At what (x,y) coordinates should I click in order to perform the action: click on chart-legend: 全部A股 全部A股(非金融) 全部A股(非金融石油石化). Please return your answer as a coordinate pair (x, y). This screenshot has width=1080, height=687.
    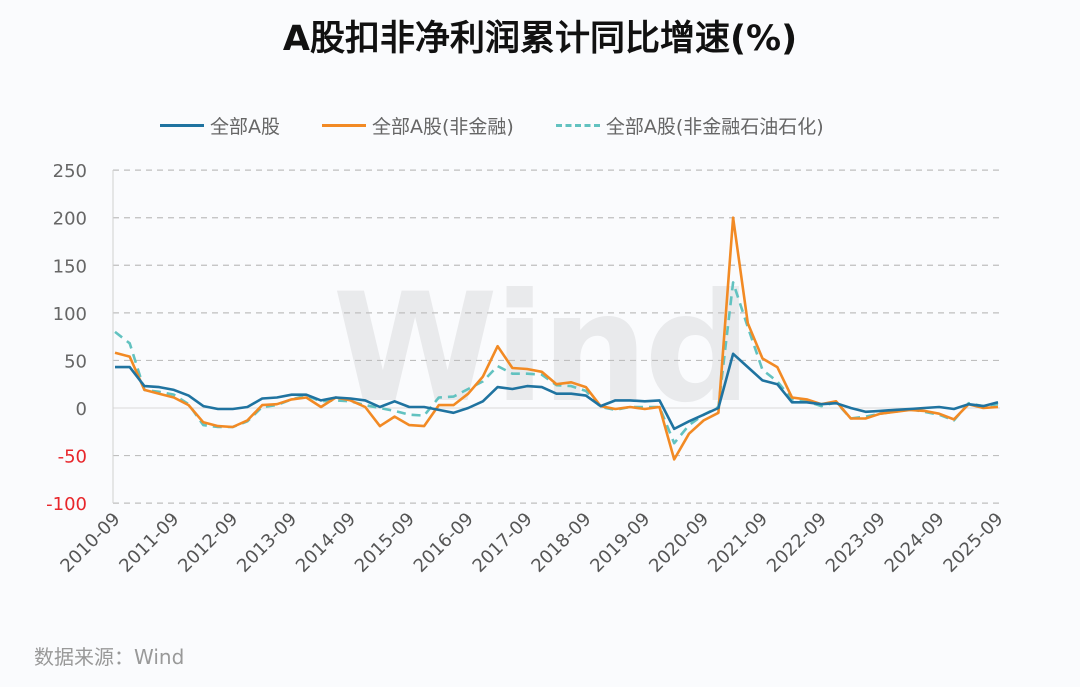
    Looking at the image, I should click on (513, 125).